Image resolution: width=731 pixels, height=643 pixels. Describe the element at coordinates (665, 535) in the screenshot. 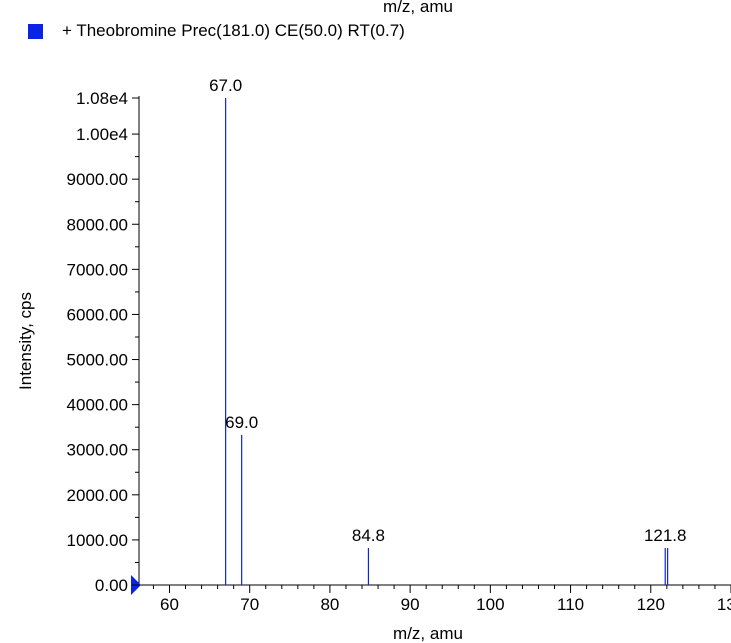

I see `peak-label: 121.8` at that location.